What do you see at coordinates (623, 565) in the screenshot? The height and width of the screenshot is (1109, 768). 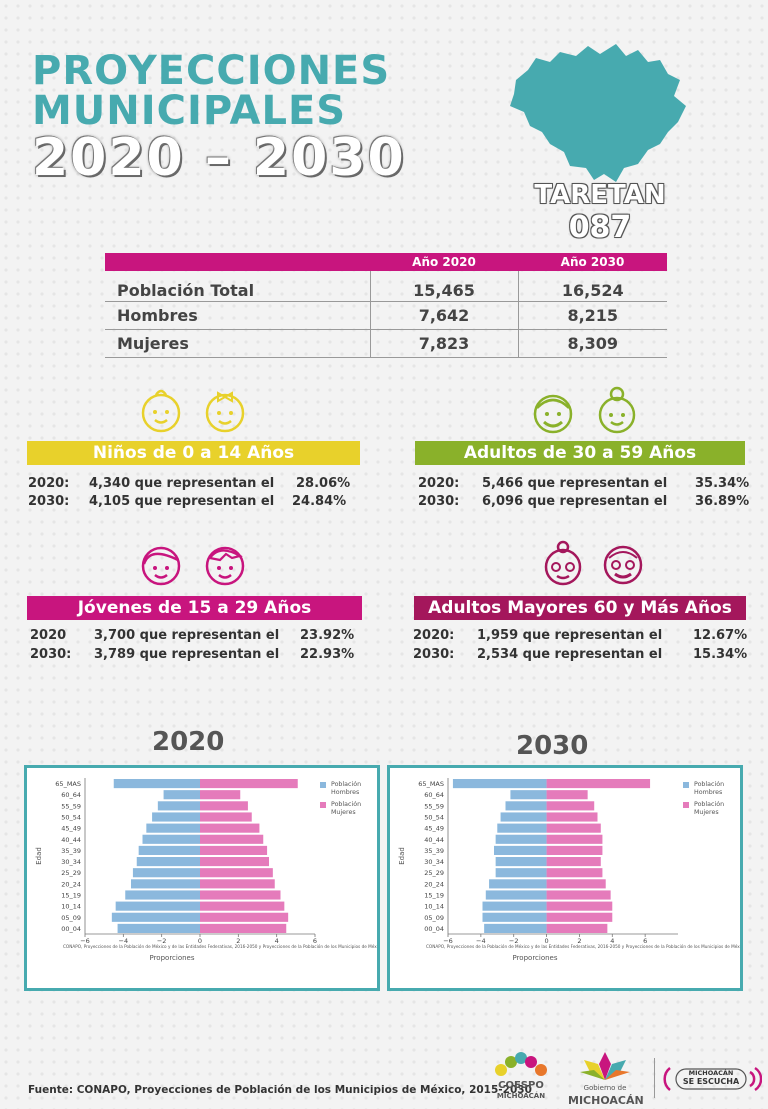 I see `elderly-man-icon` at bounding box center [623, 565].